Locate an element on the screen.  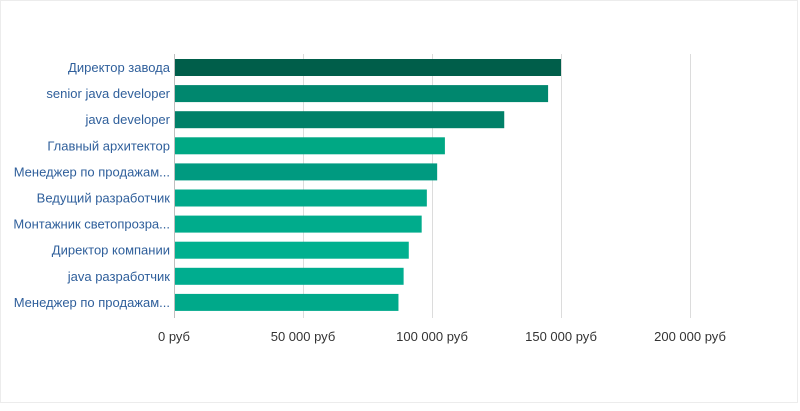
category-label-5: Ведущий разработчик is located at coordinates (104, 198).